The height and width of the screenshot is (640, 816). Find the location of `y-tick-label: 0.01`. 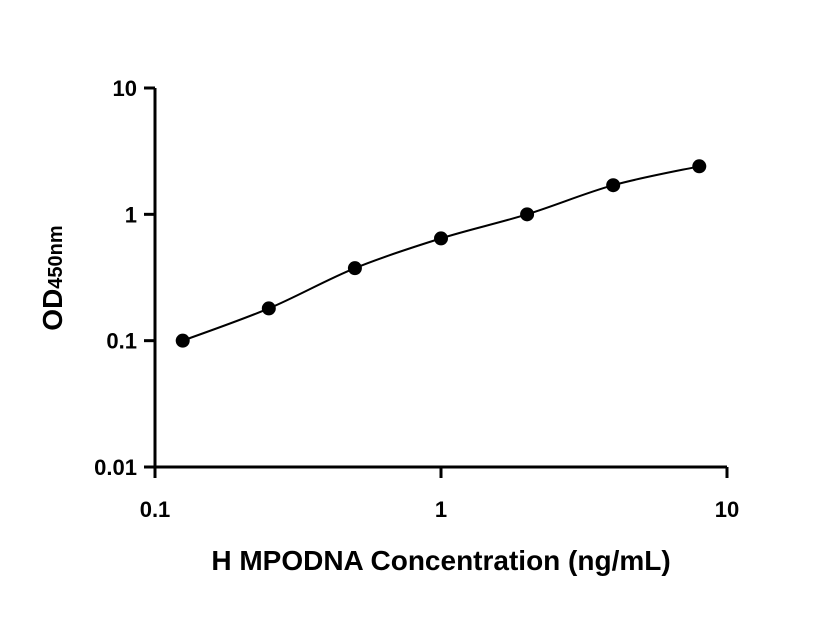

y-tick-label: 0.01 is located at coordinates (115, 467).